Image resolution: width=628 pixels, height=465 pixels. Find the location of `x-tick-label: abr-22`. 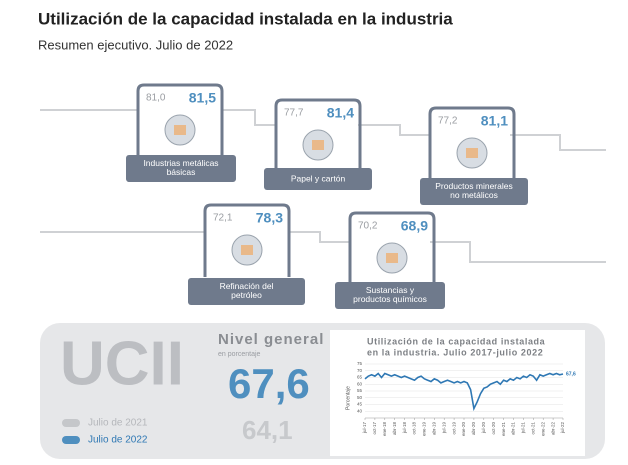

x-tick-label: abr-22 is located at coordinates (552, 429).